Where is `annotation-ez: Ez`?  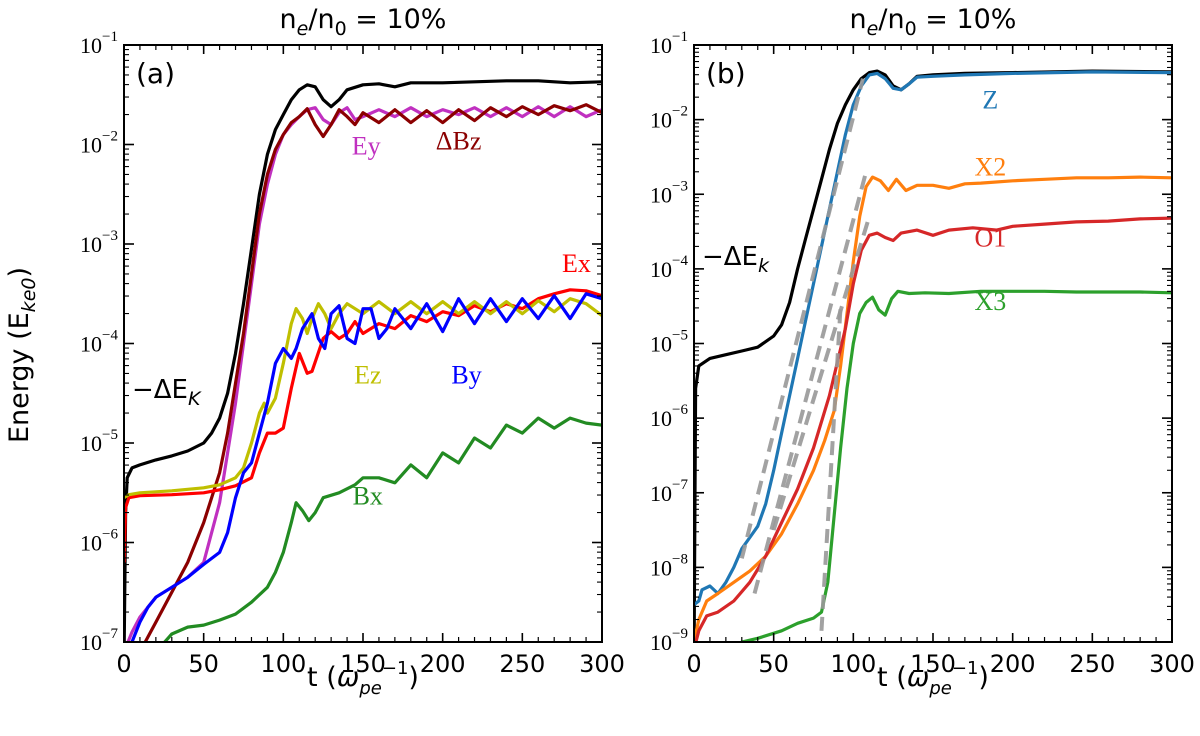
annotation-ez: Ez is located at coordinates (367, 374).